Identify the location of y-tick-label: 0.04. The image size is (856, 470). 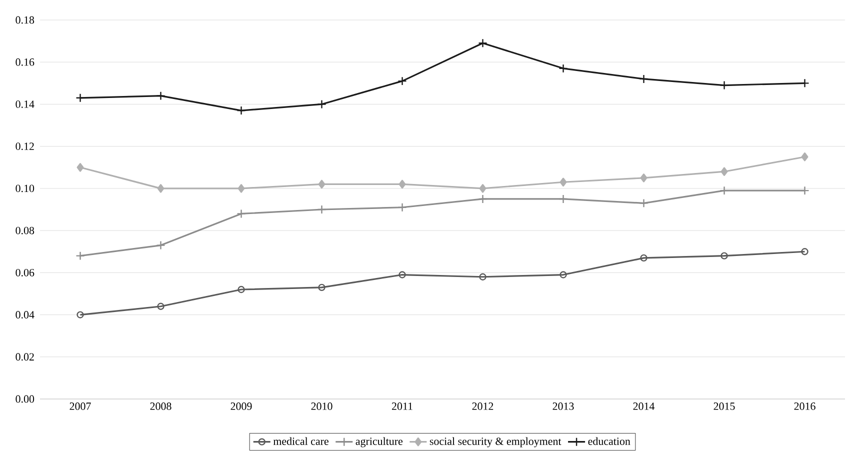
(25, 314).